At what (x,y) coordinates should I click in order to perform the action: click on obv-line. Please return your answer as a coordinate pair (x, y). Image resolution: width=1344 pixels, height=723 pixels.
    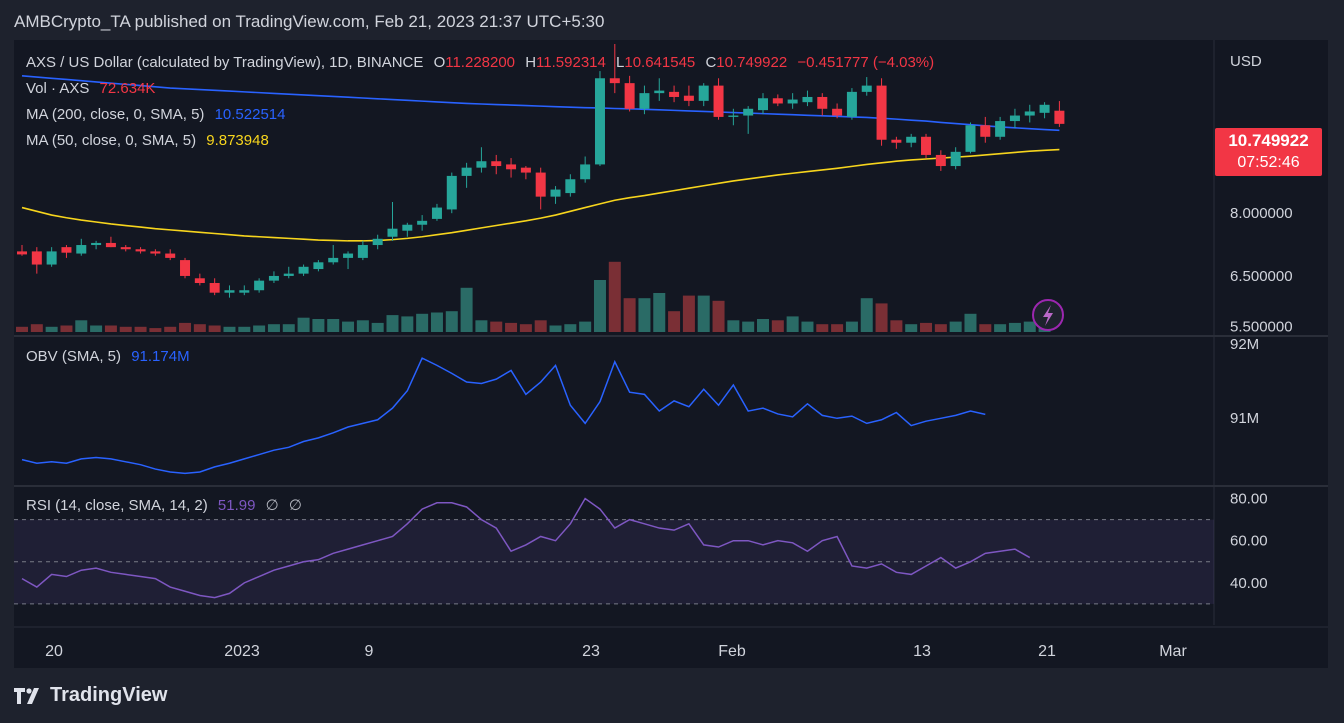
    Looking at the image, I should click on (503, 416).